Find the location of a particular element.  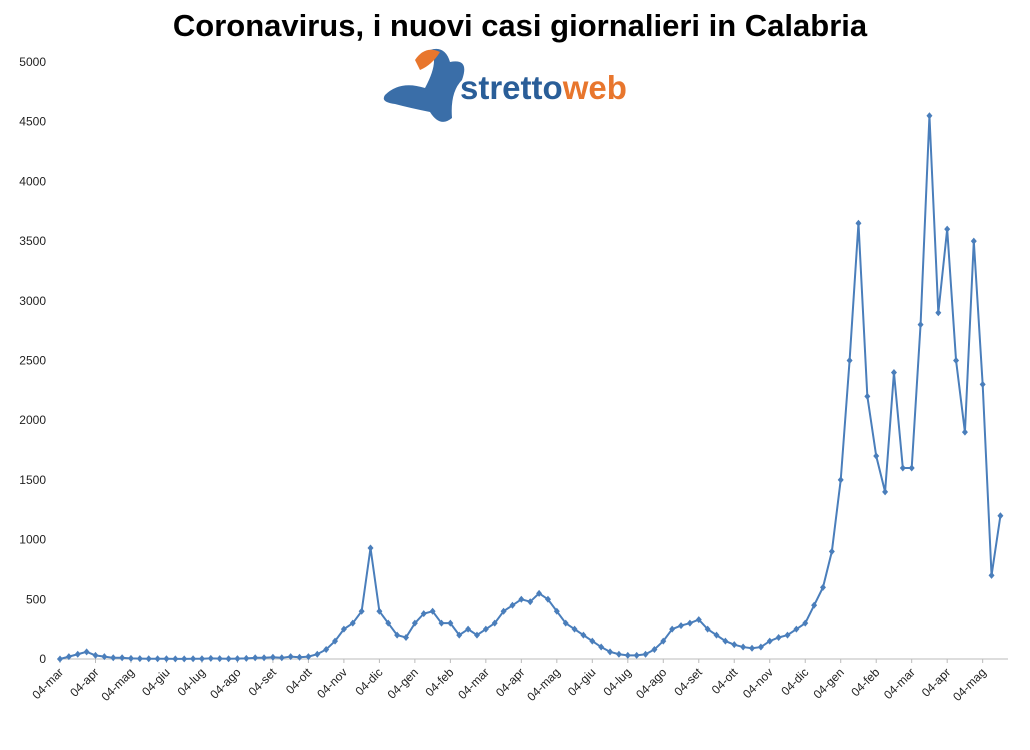

y-tick-label: 1000 is located at coordinates (32, 540).